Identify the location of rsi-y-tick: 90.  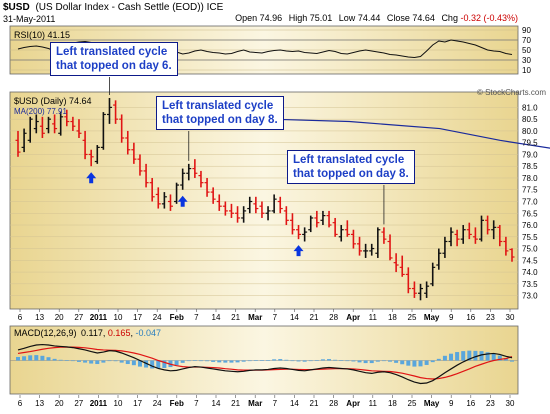
(526, 30).